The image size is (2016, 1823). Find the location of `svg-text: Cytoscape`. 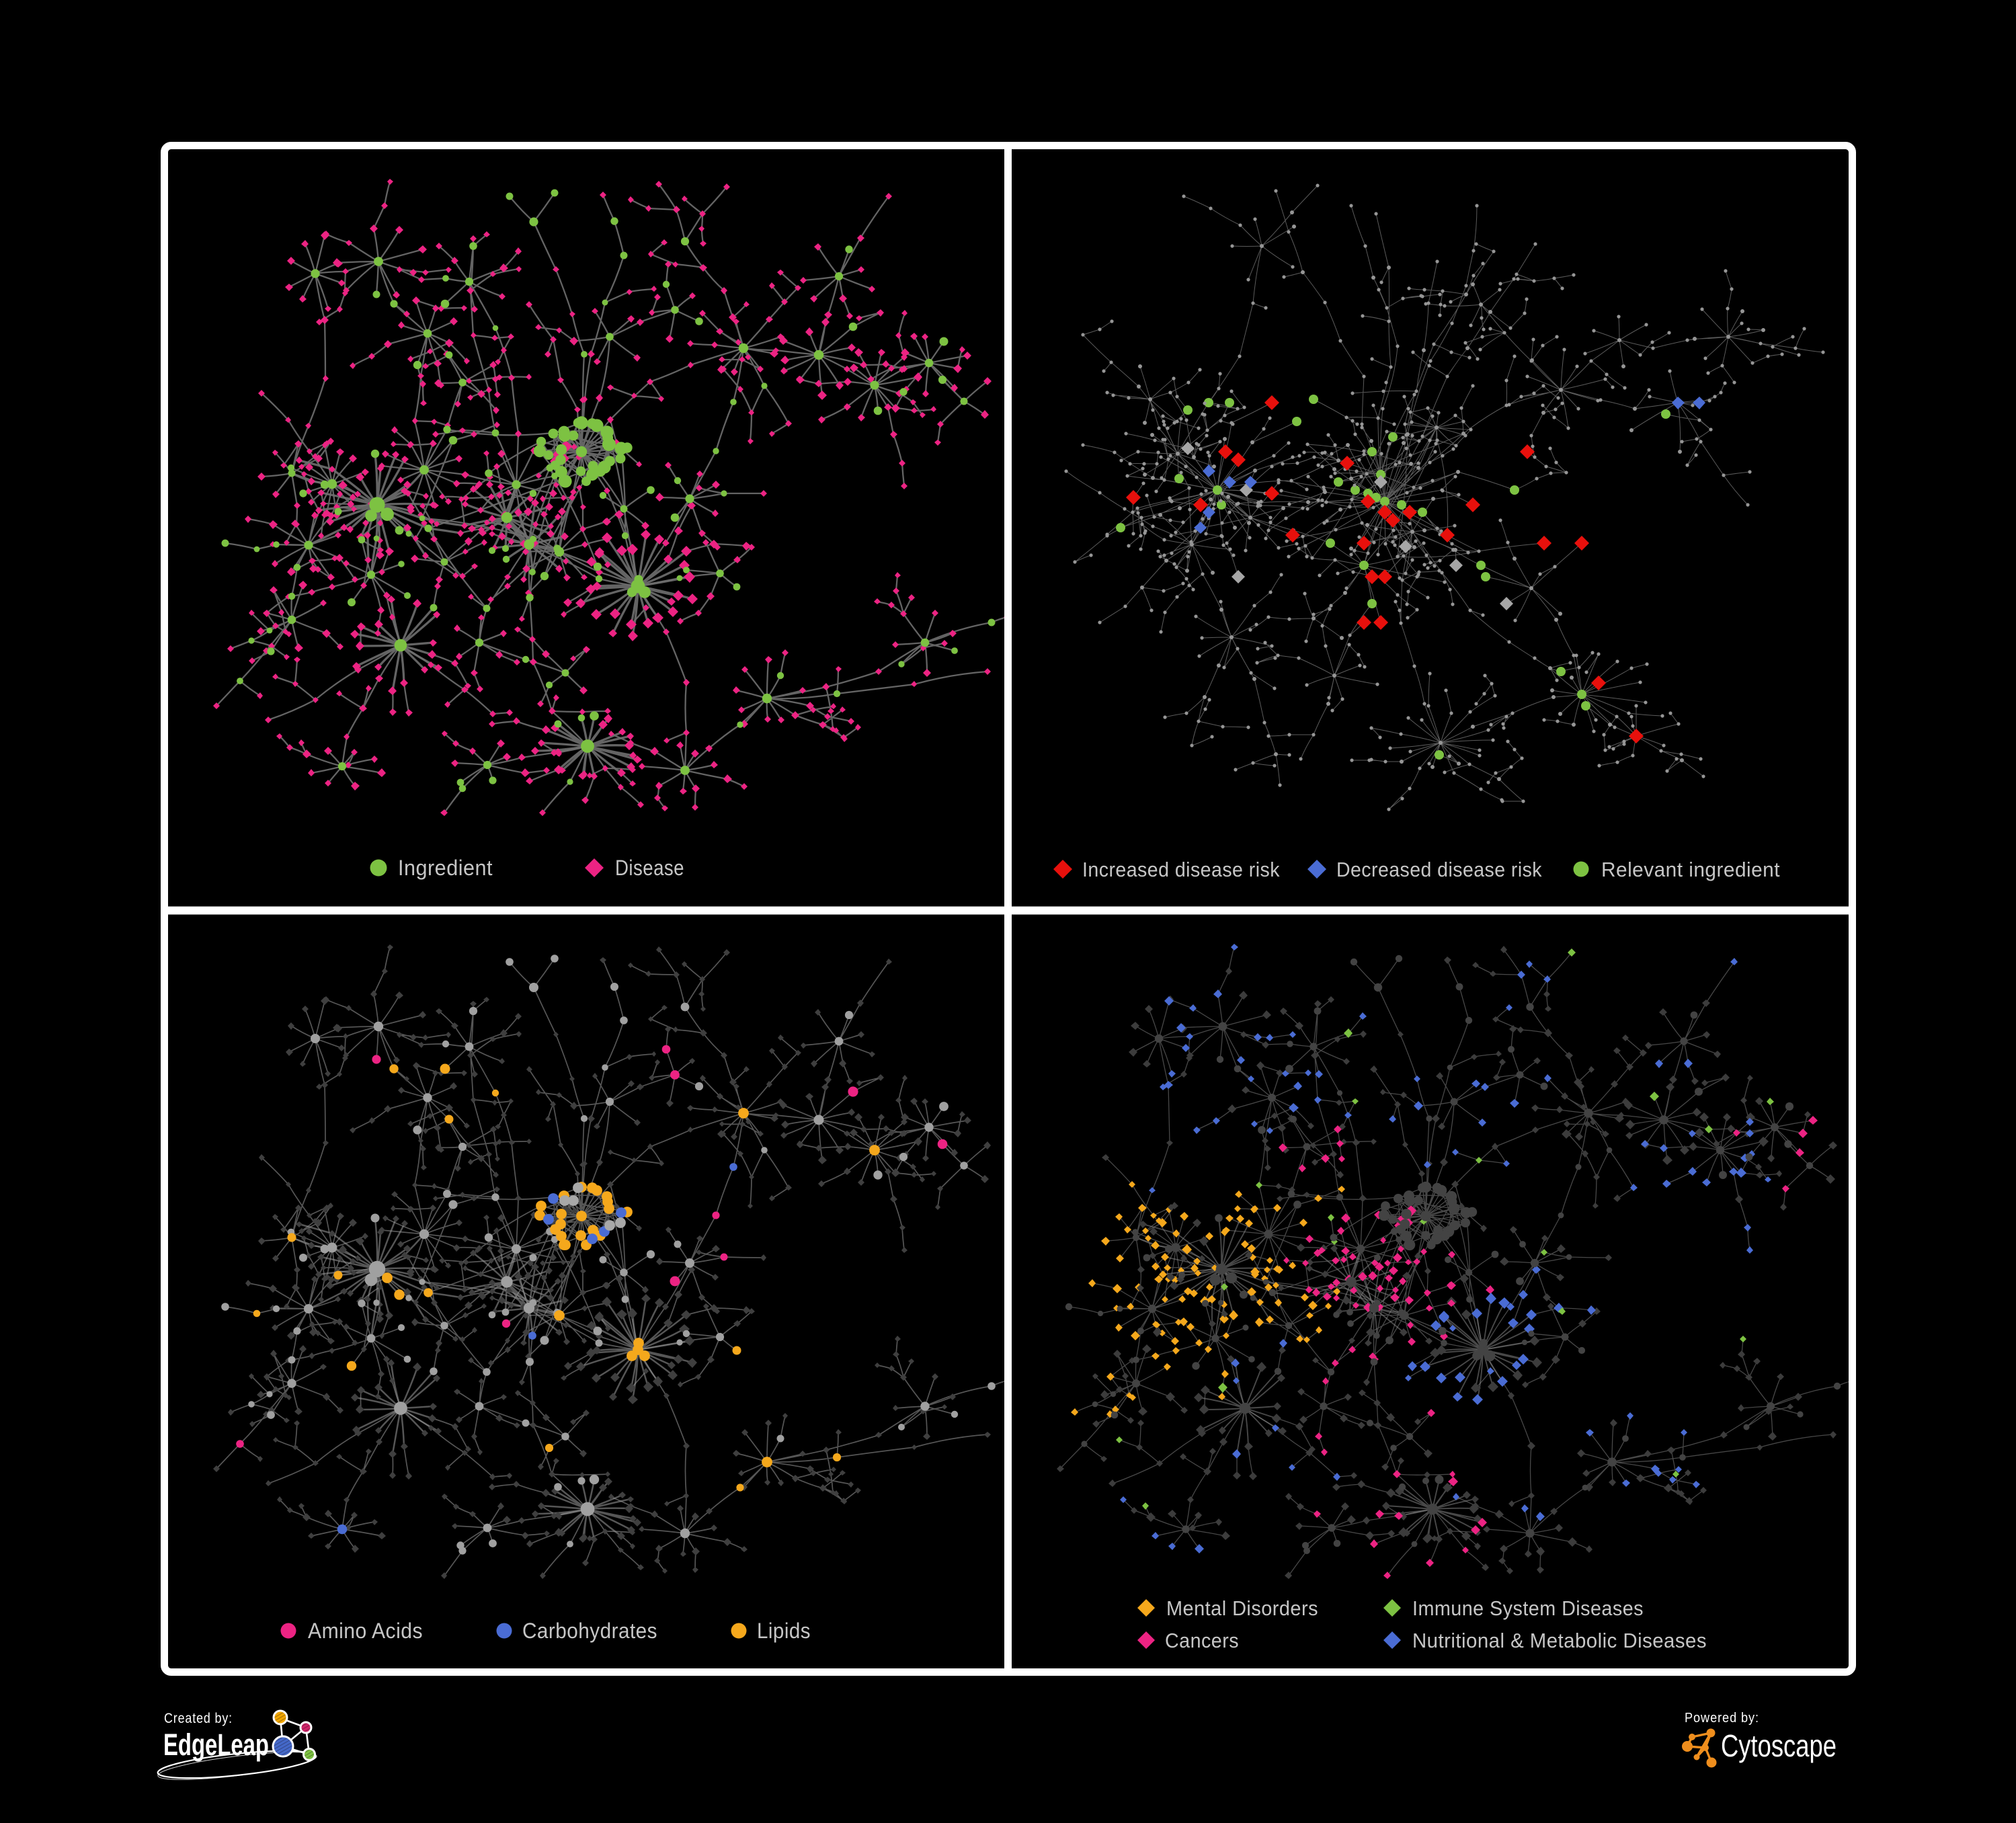

svg-text: Cytoscape is located at coordinates (1779, 1745).